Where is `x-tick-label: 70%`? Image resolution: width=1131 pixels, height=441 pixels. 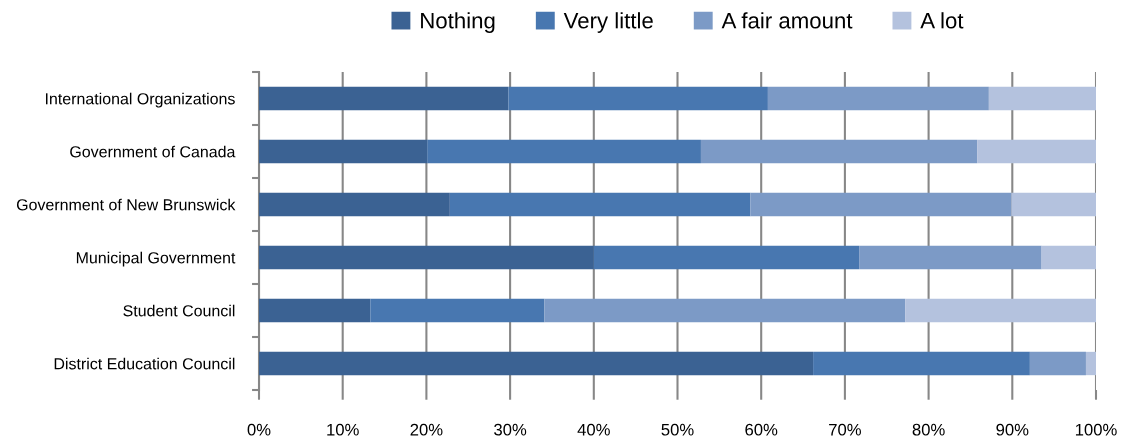 x-tick-label: 70% is located at coordinates (845, 429).